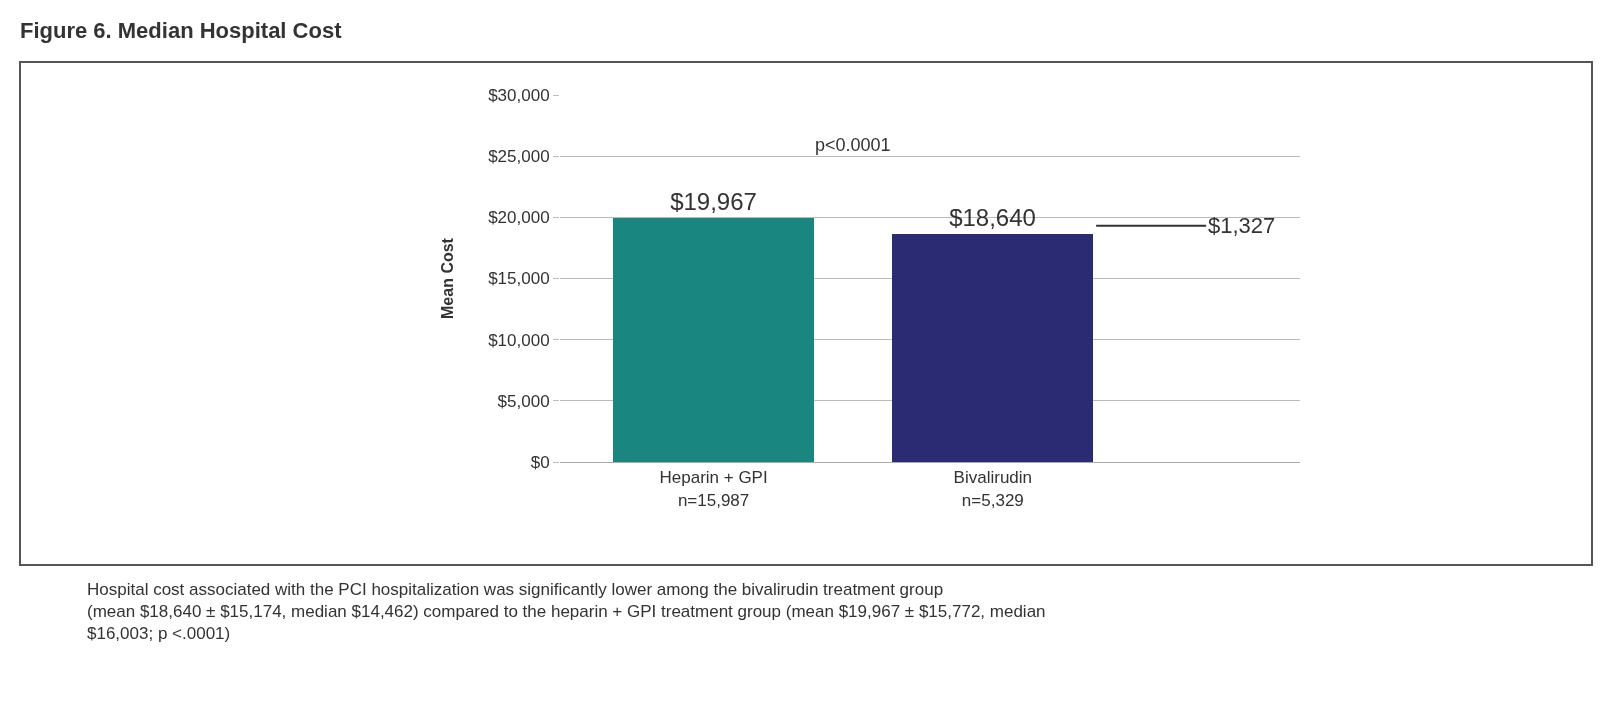  Describe the element at coordinates (566, 612) in the screenshot. I see `text: Hospital cost associated with the PCI hospitalization was significantly lower among the bivalirudin treatment group (mean $18,640 ± $15,174, median $14,462) compared to the heparin + GPI treatment group (mean $19,967 ± $15,772, median $16,003; p <.0001)` at that location.